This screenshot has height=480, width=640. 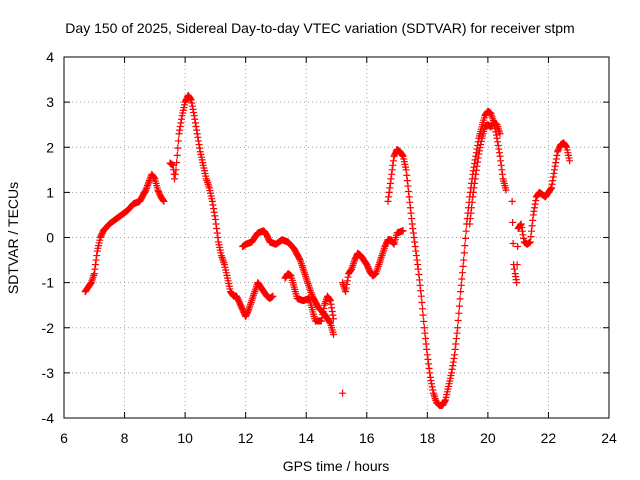 I want to click on x-tick-label: 22, so click(x=549, y=438).